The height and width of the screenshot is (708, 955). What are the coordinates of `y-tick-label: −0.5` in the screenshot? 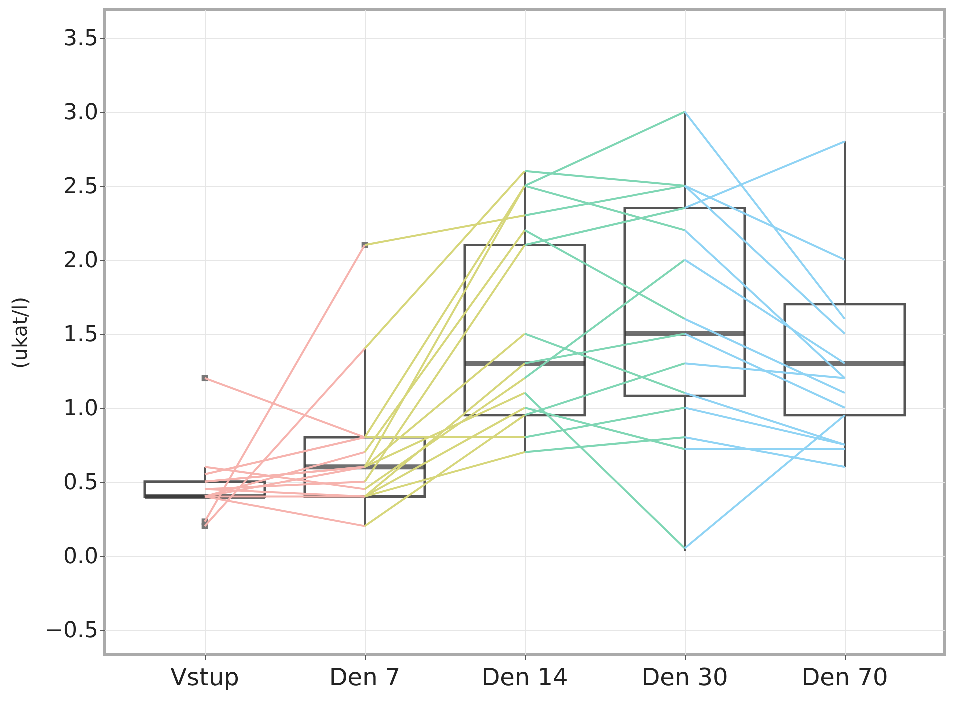 It's located at (71, 631).